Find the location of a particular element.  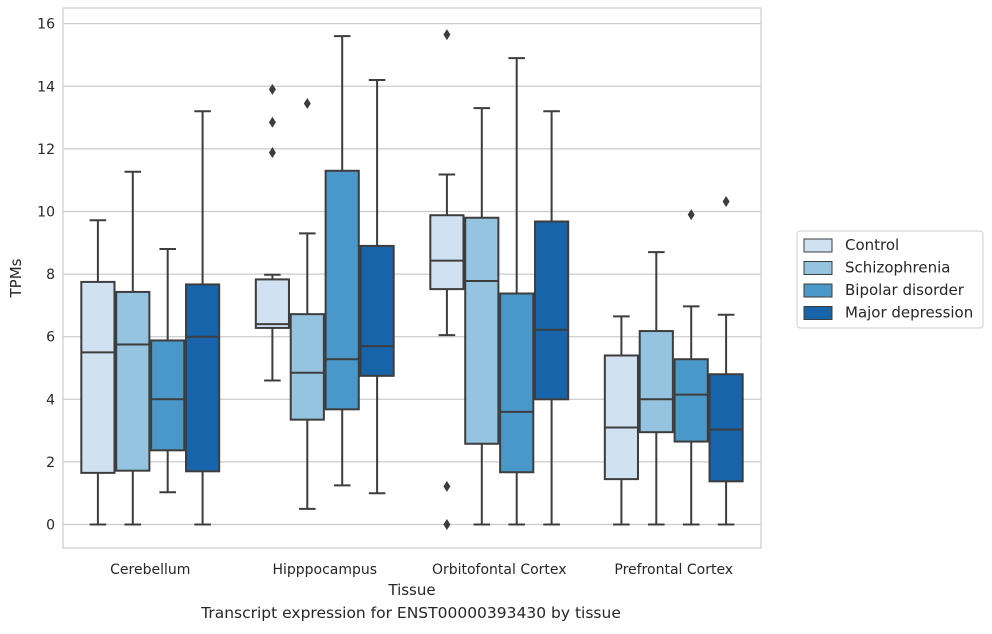

y-tick-label: 12 is located at coordinates (46, 150).